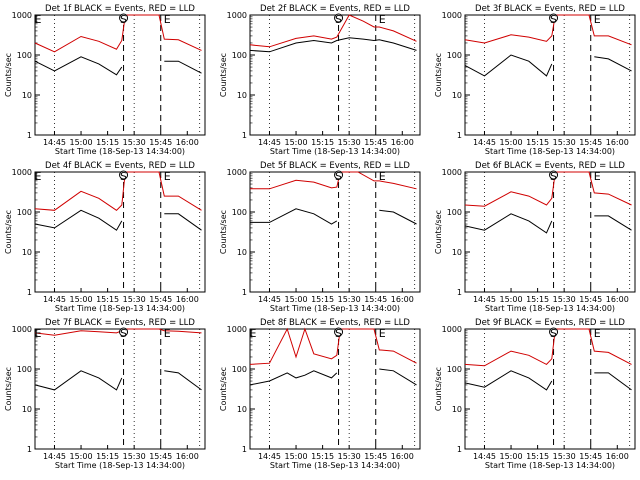  What do you see at coordinates (335, 9) in the screenshot?
I see `panel-title: Det 2f BLACK = Events, RED = LLD` at bounding box center [335, 9].